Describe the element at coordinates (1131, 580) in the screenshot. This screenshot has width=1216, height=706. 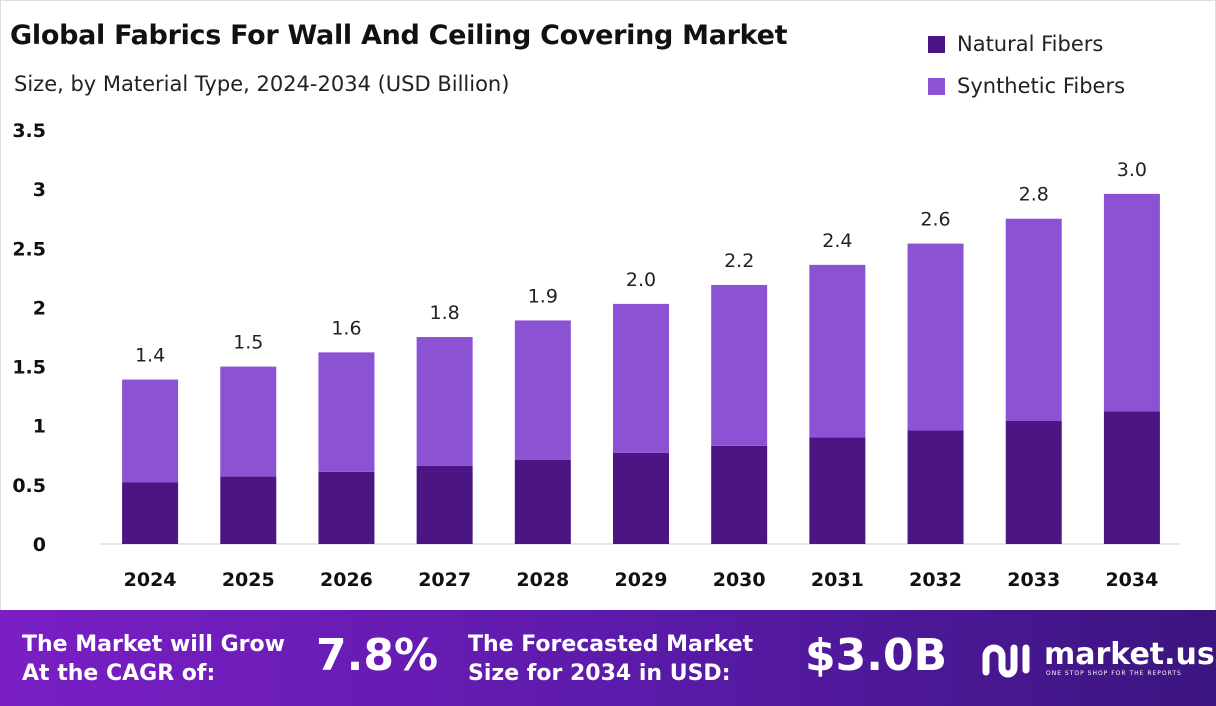
I see `x-tick-label: 2034` at that location.